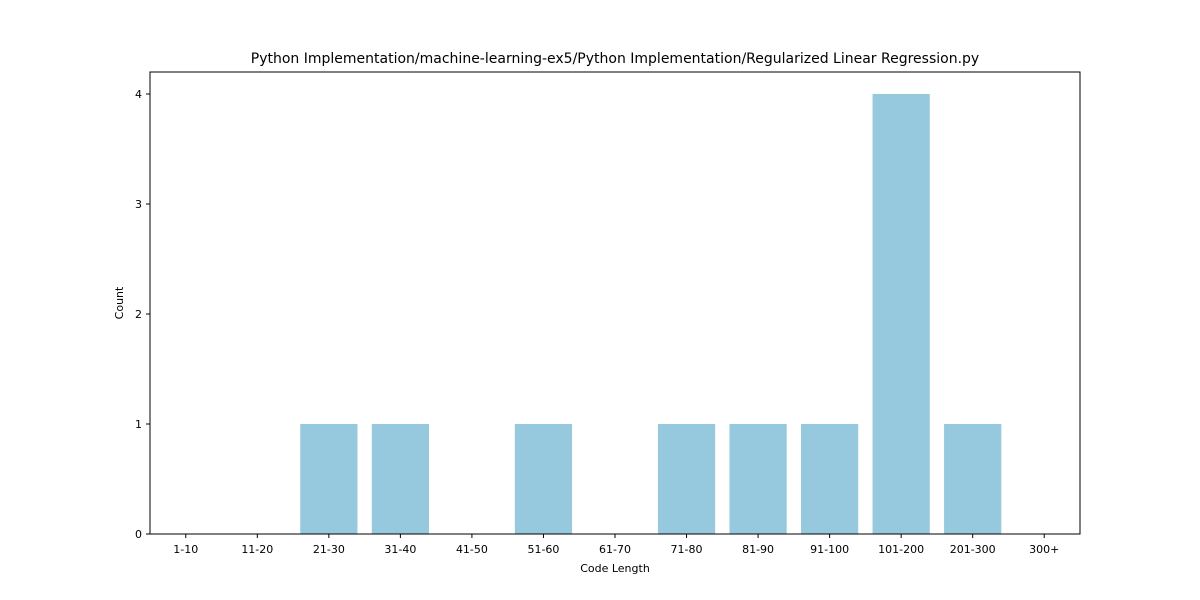  Describe the element at coordinates (543, 549) in the screenshot. I see `x-tick-label: 51-60` at that location.